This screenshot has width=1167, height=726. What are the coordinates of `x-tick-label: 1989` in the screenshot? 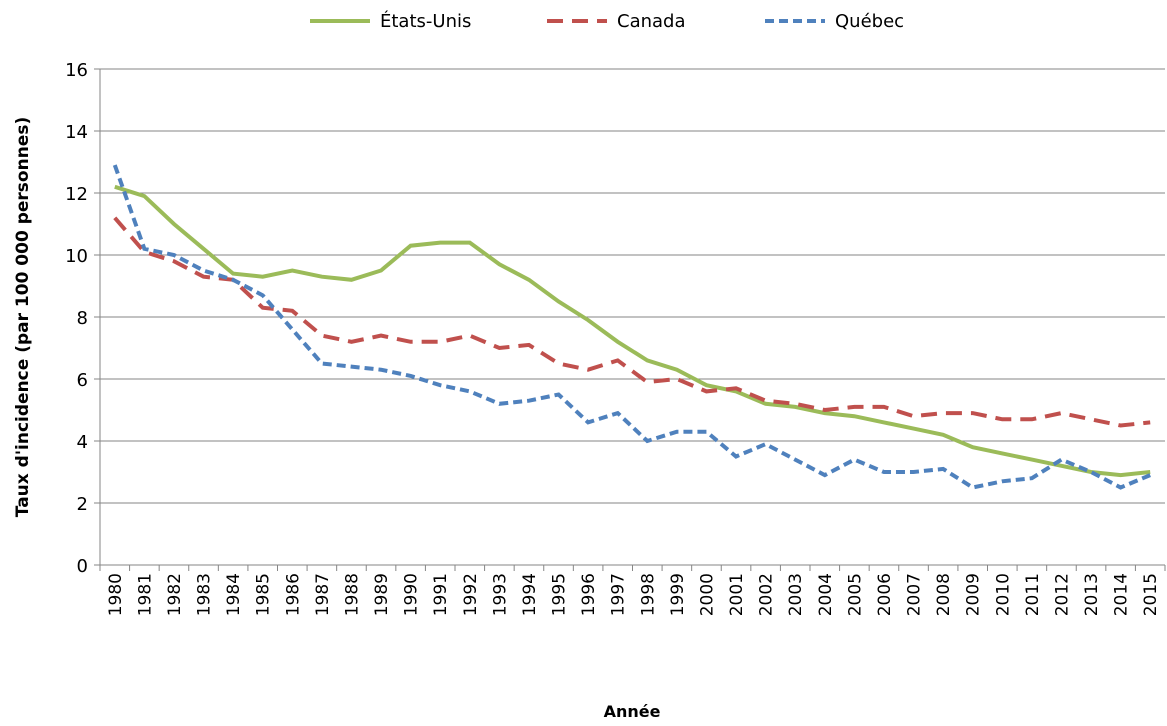 It's located at (382, 594).